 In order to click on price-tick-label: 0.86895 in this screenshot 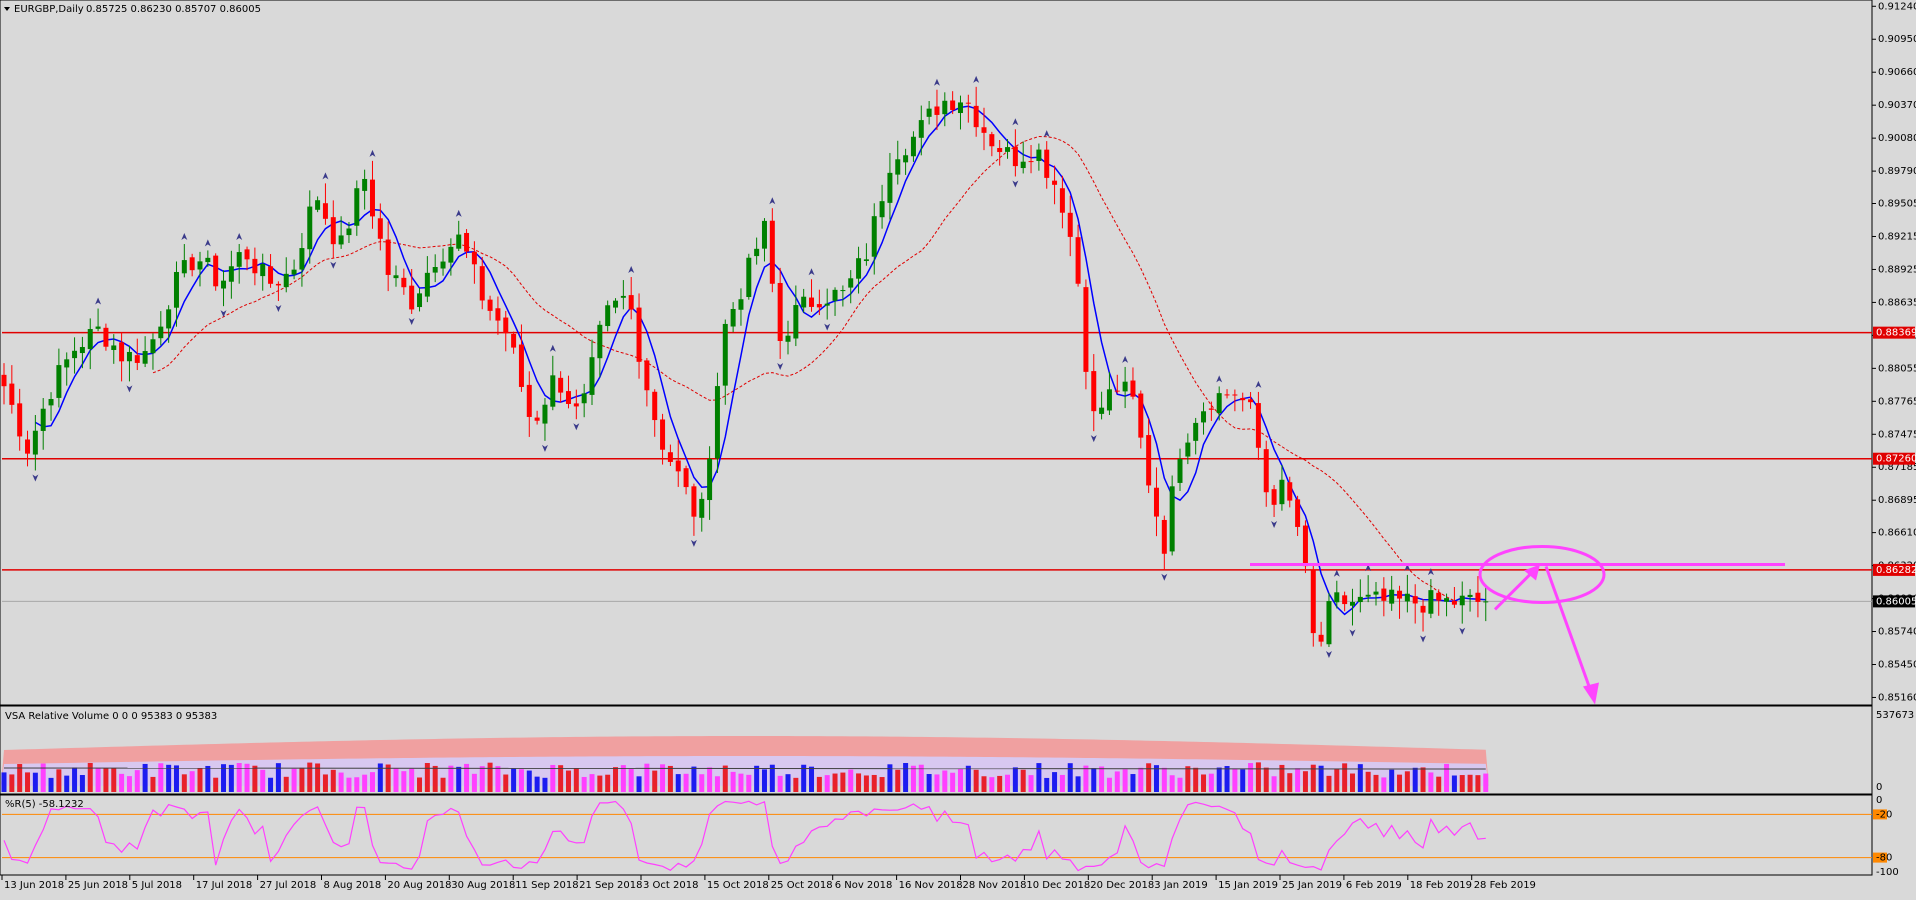, I will do `click(1897, 500)`.